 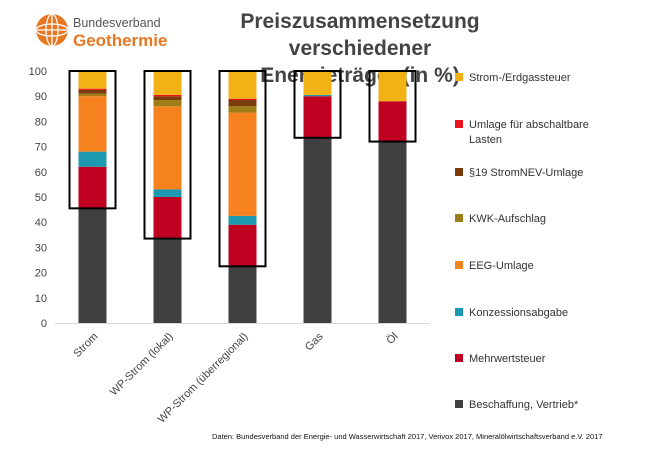 What do you see at coordinates (520, 78) in the screenshot?
I see `legend-label-1: Strom-/Erdgassteuer` at bounding box center [520, 78].